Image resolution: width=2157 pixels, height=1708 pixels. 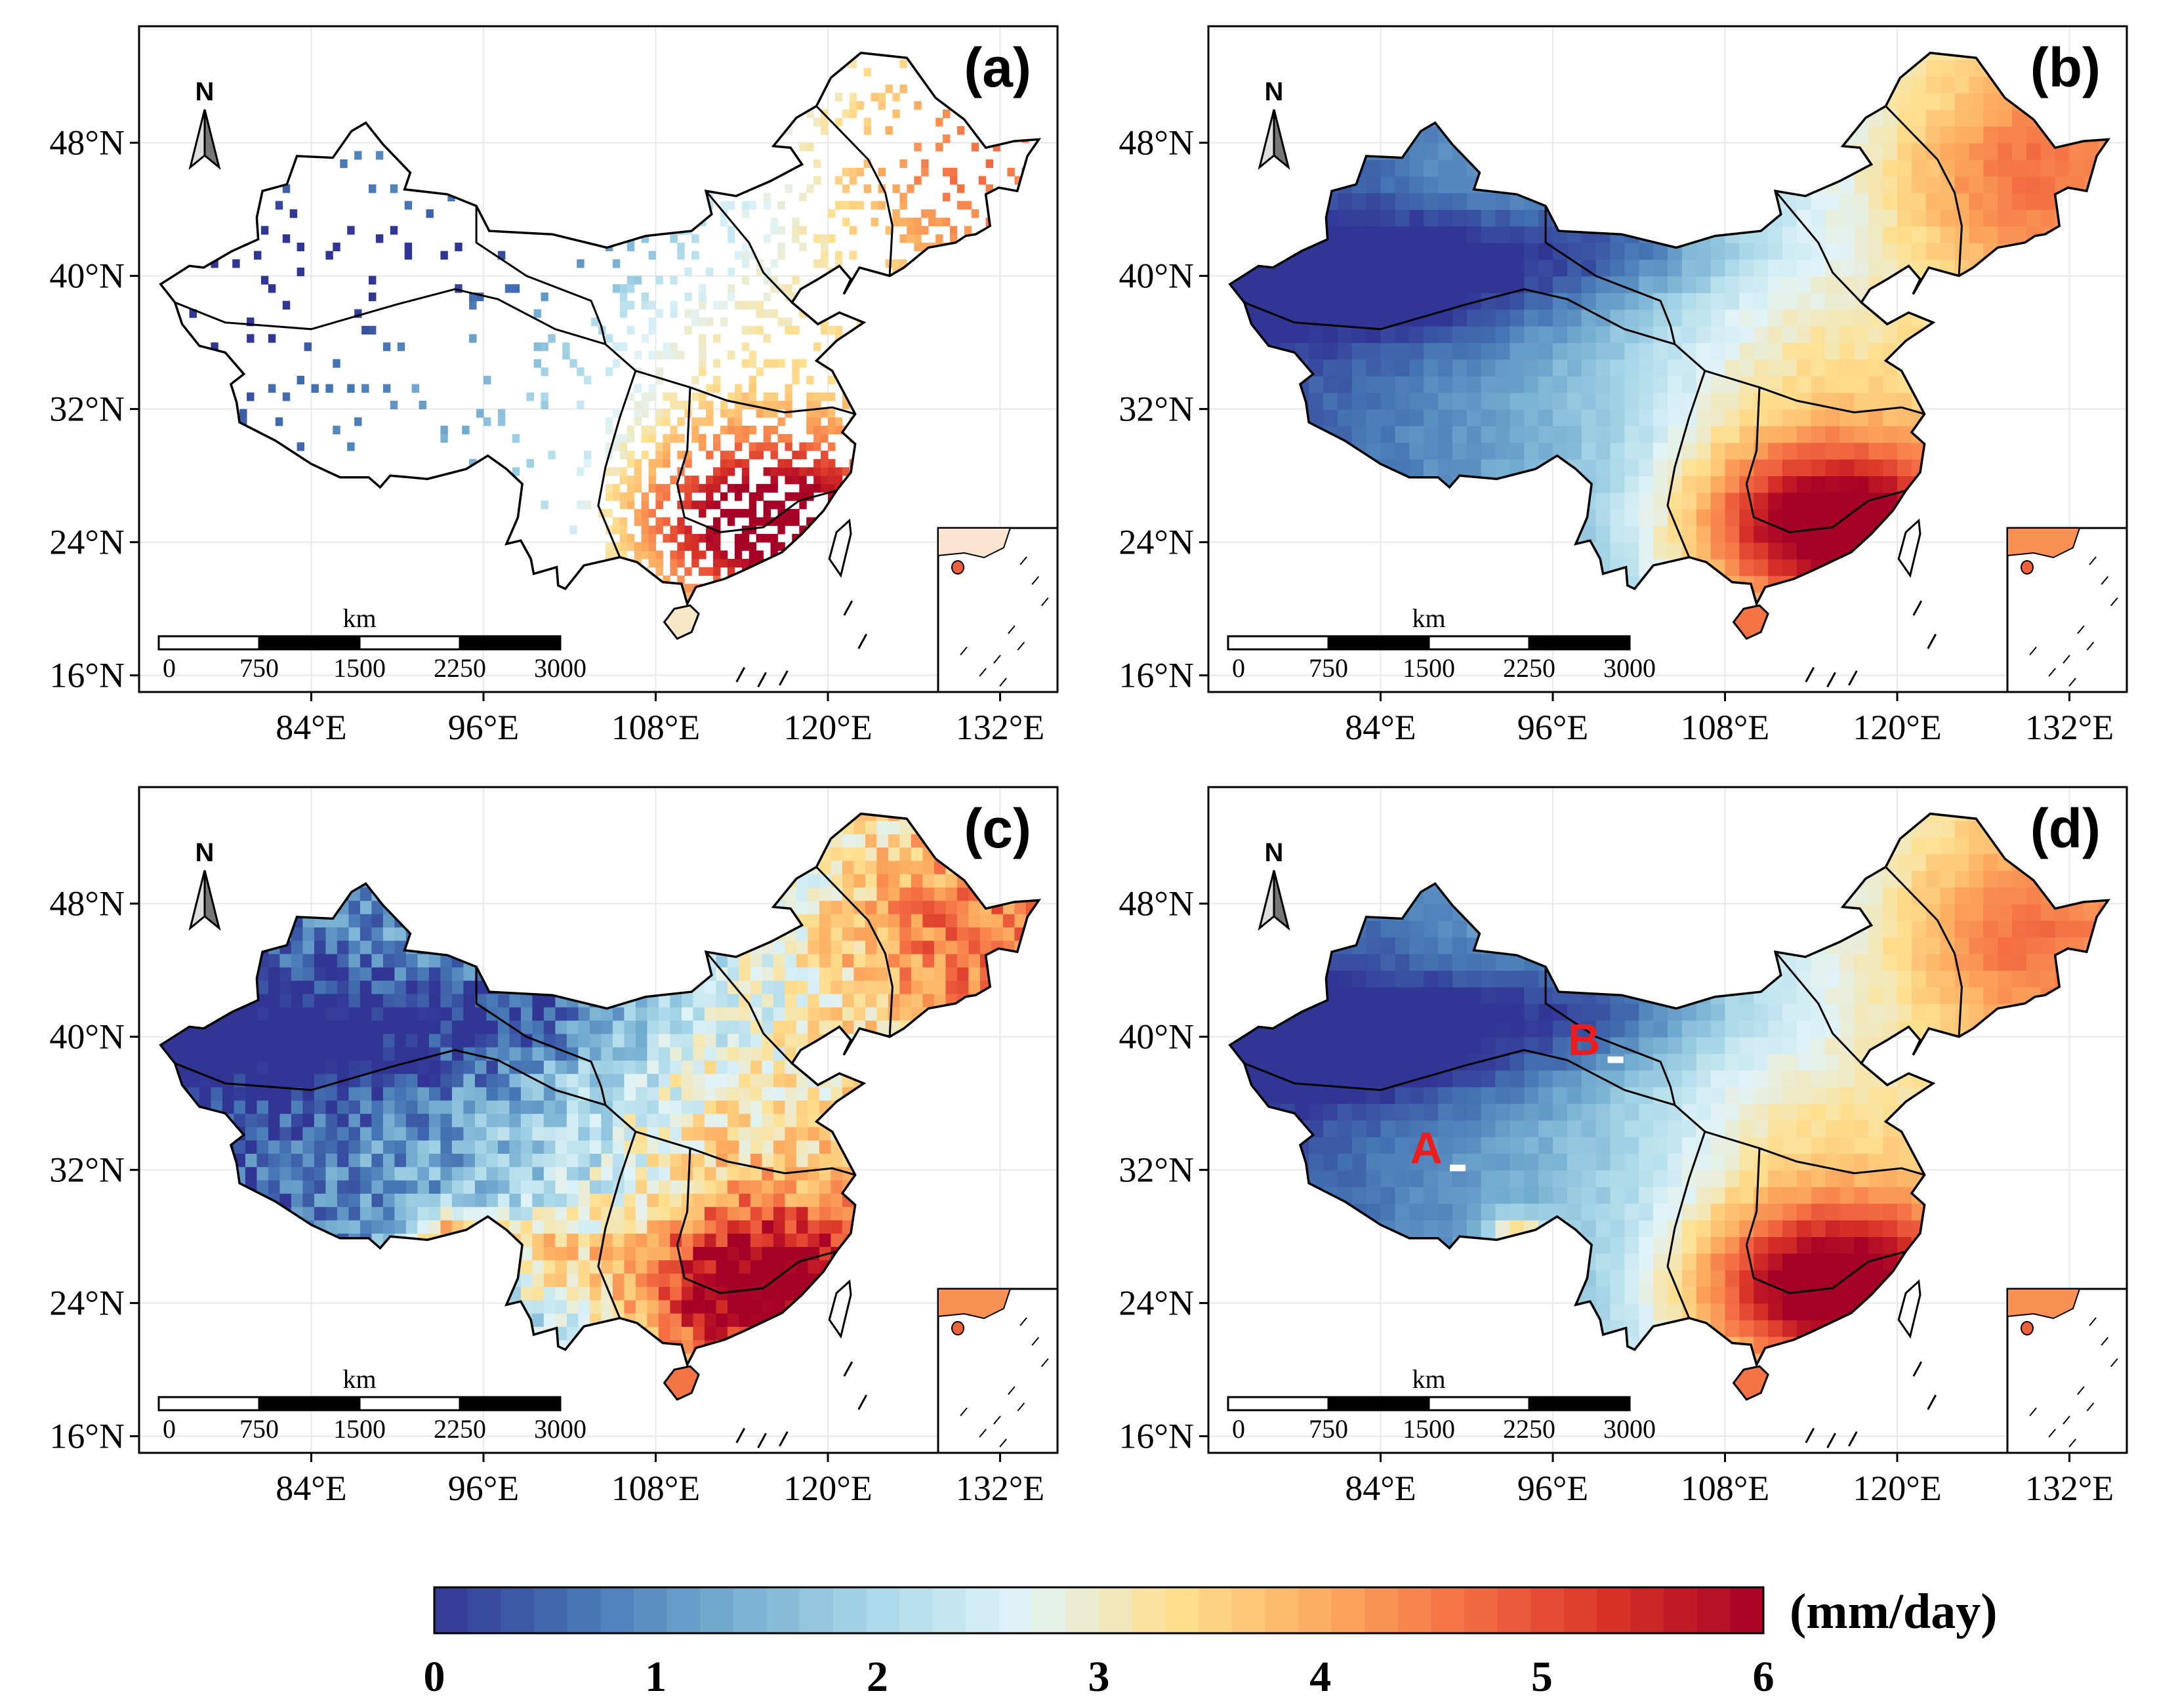 I want to click on colorbar-tick-label: 3, so click(x=1099, y=1677).